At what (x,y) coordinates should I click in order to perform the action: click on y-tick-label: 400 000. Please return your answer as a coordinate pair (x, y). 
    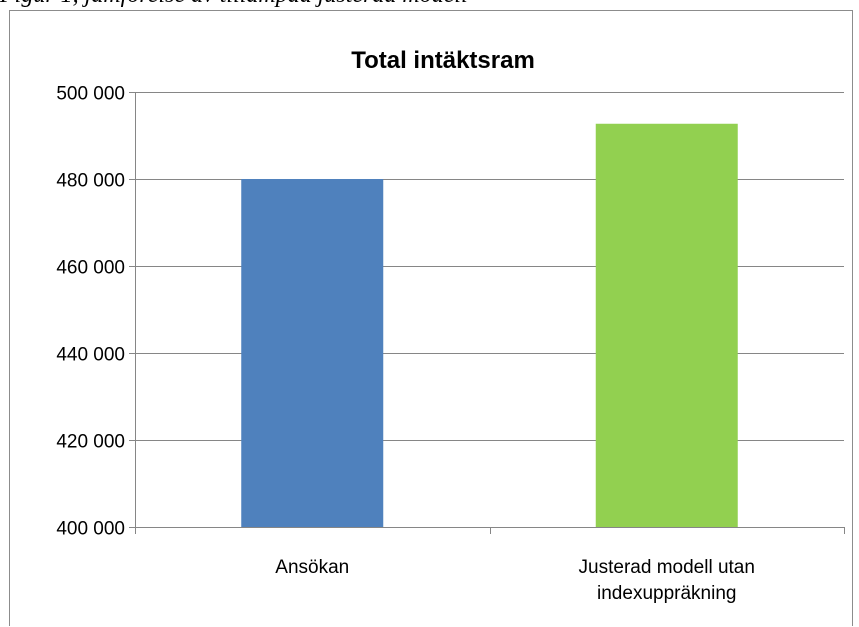
    Looking at the image, I should click on (90, 529).